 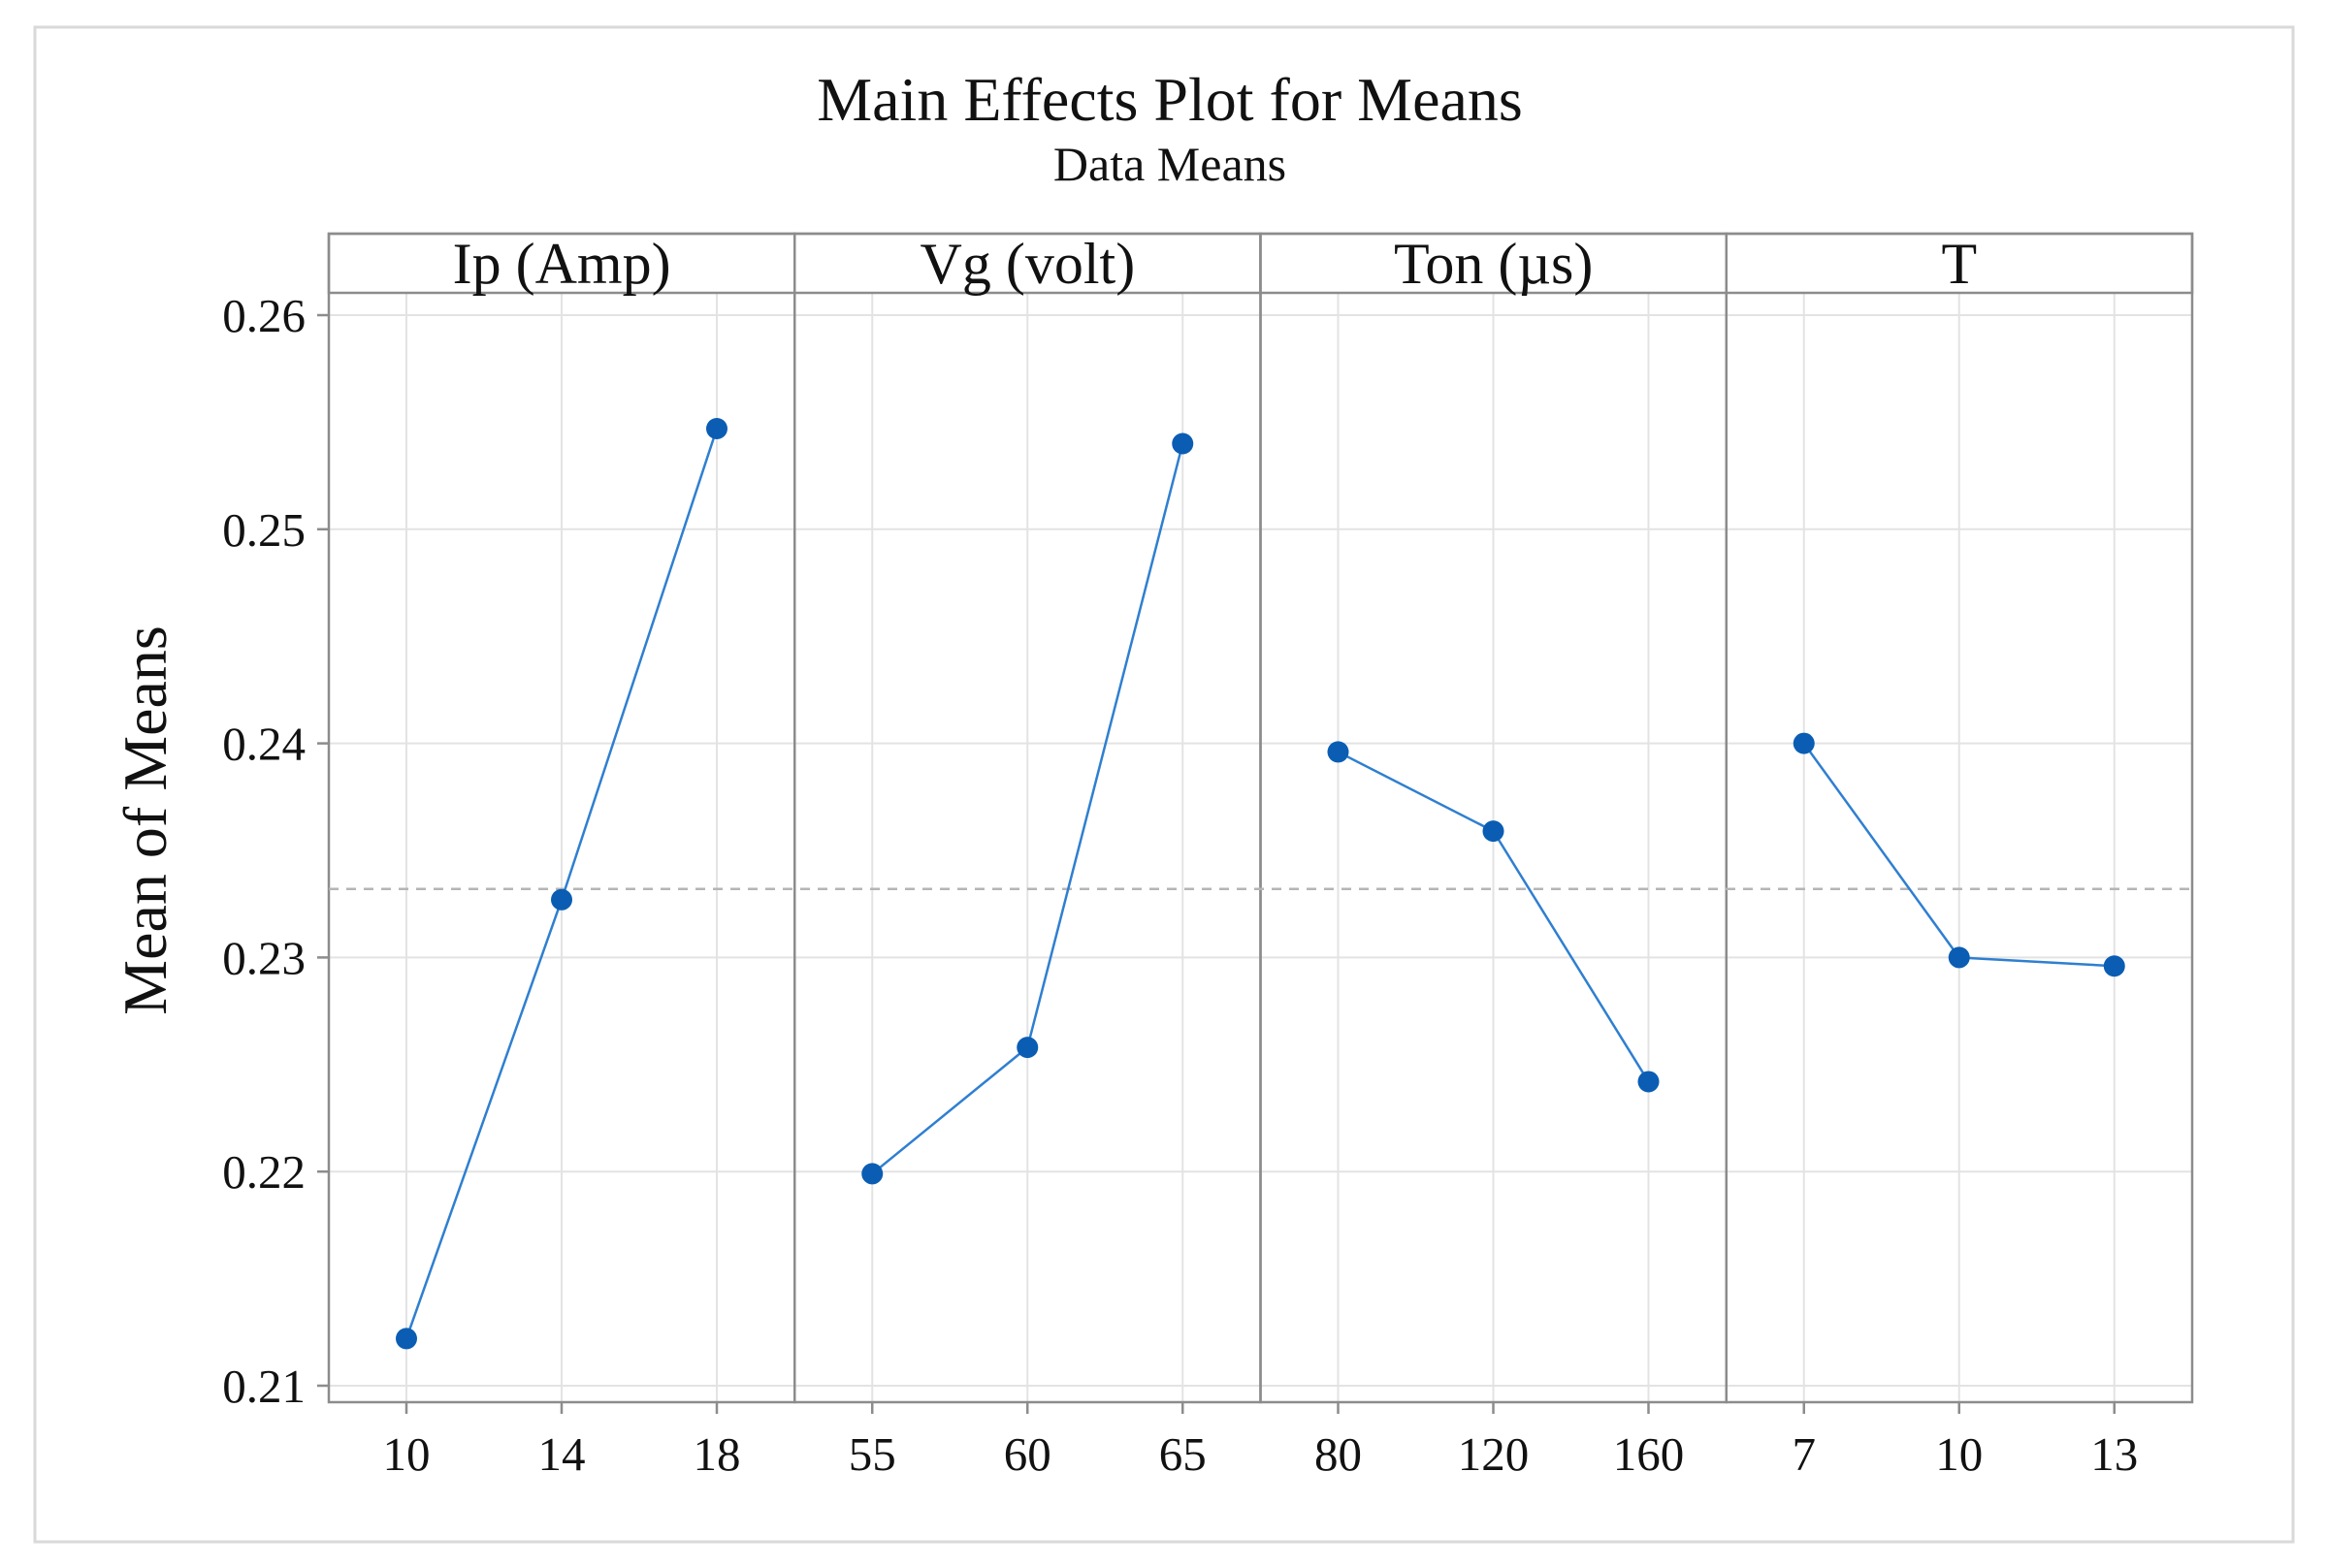 I want to click on chart-title: Main Effects Plot for Means, so click(x=1170, y=99).